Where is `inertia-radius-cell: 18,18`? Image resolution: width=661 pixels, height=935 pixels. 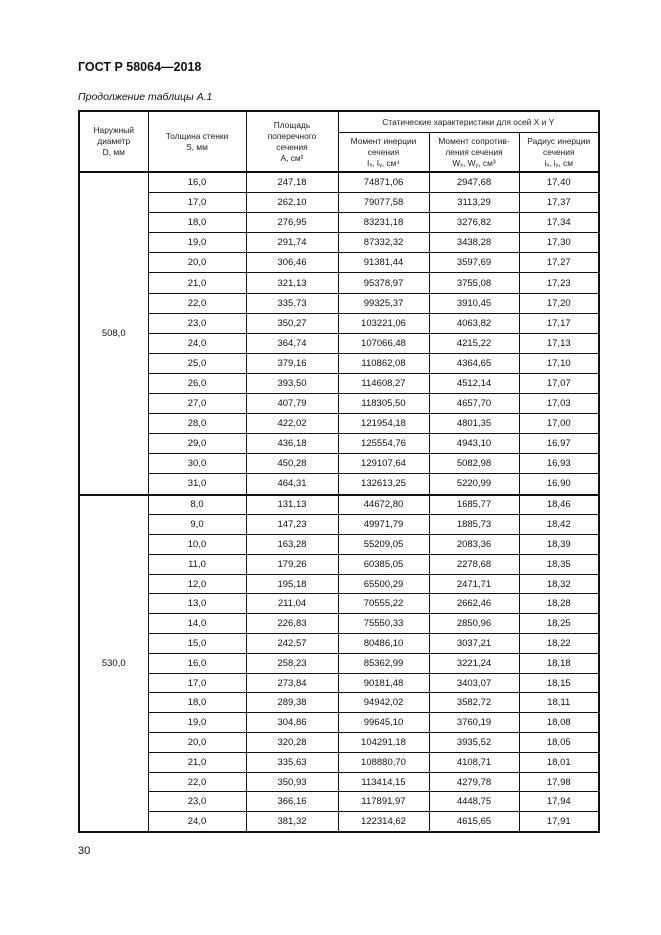 inertia-radius-cell: 18,18 is located at coordinates (559, 663).